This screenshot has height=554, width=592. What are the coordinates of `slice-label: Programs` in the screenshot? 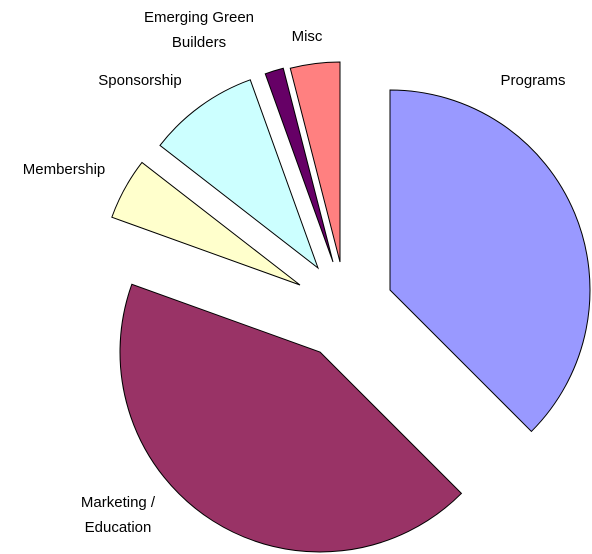 It's located at (533, 80).